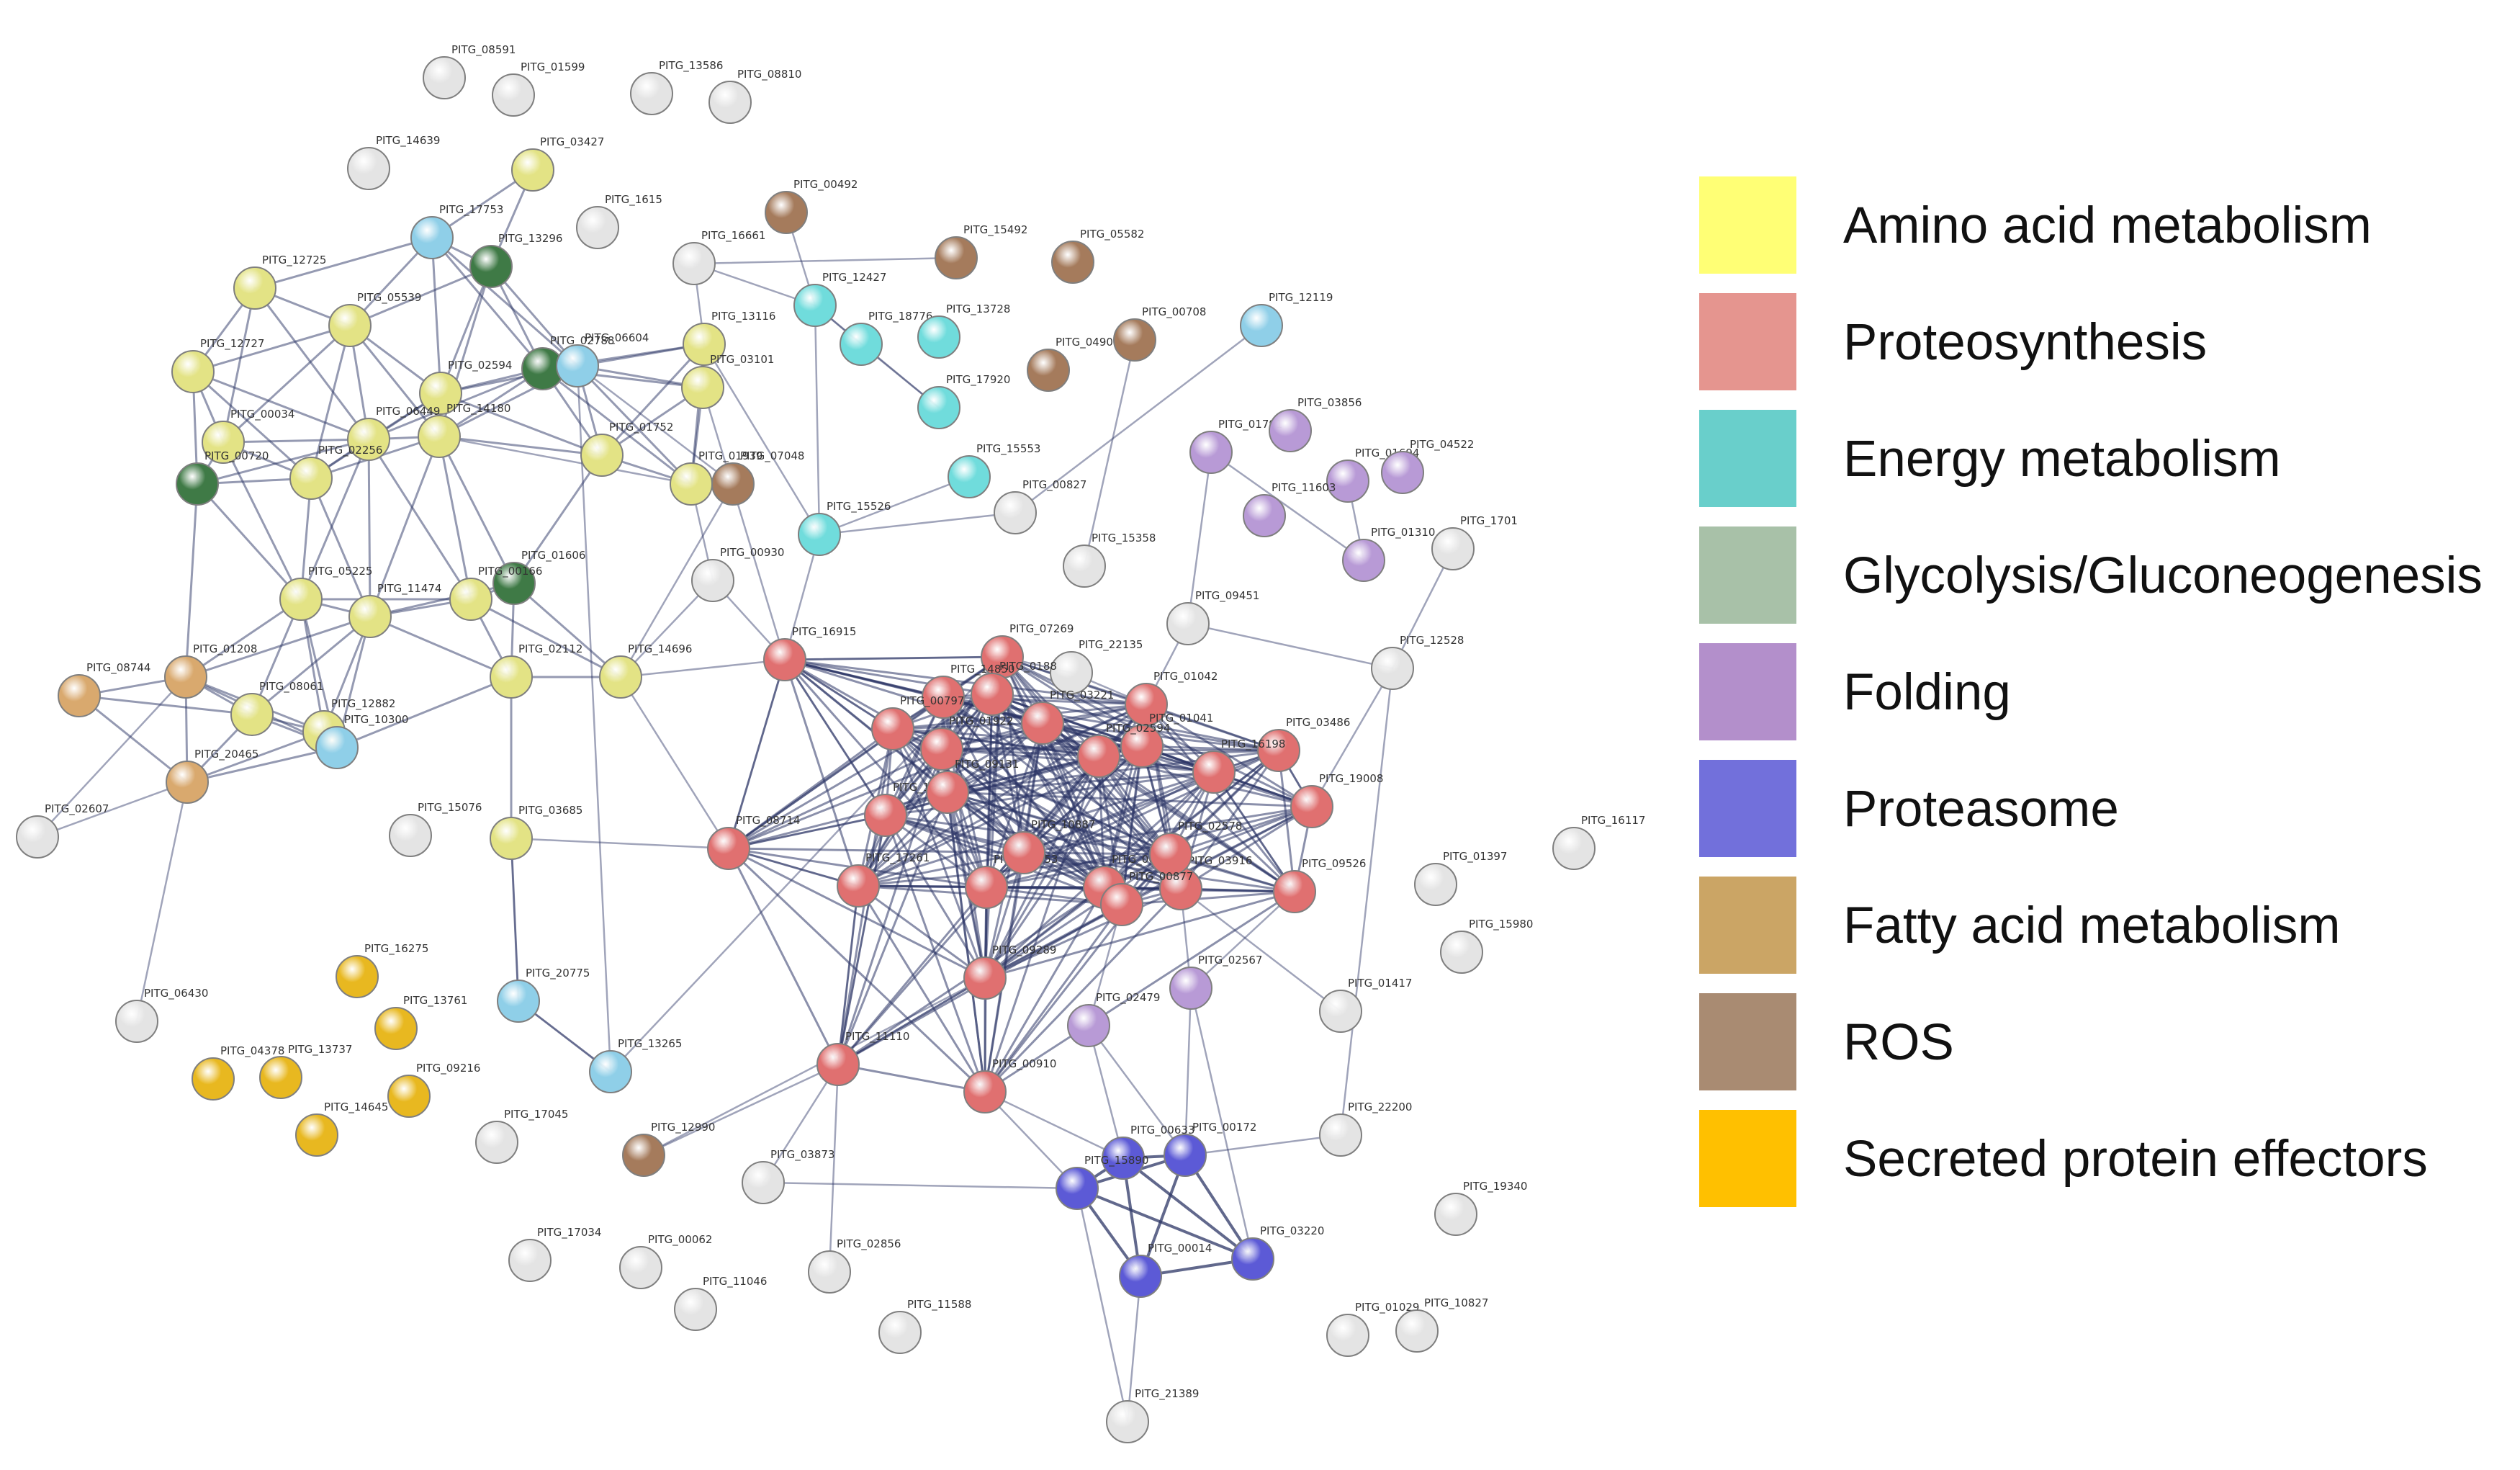  Describe the element at coordinates (1185, 677) in the screenshot. I see `node-label: PITG_01042` at that location.